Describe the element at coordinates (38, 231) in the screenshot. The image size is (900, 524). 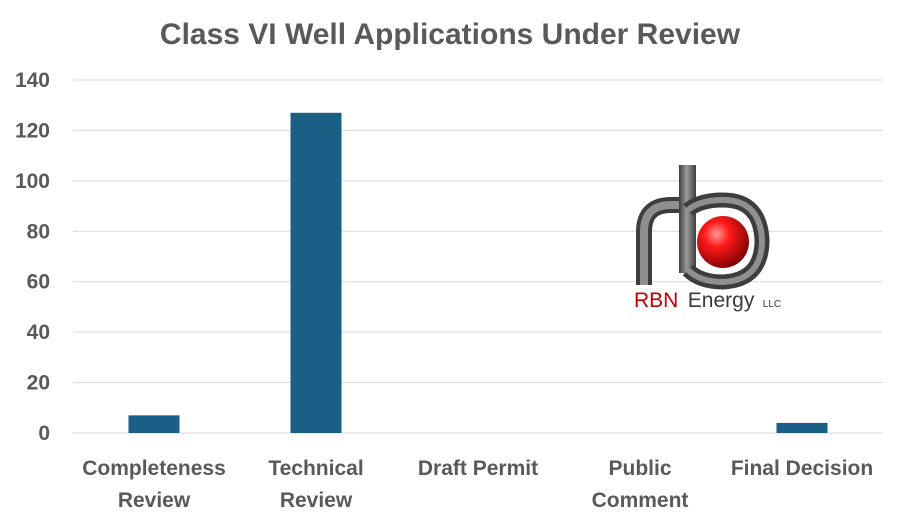
I see `y-tick-label: 80` at that location.